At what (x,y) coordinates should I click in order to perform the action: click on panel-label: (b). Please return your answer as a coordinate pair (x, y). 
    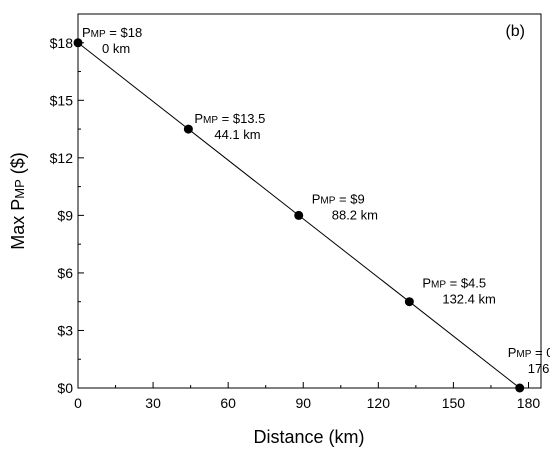
    Looking at the image, I should click on (515, 31).